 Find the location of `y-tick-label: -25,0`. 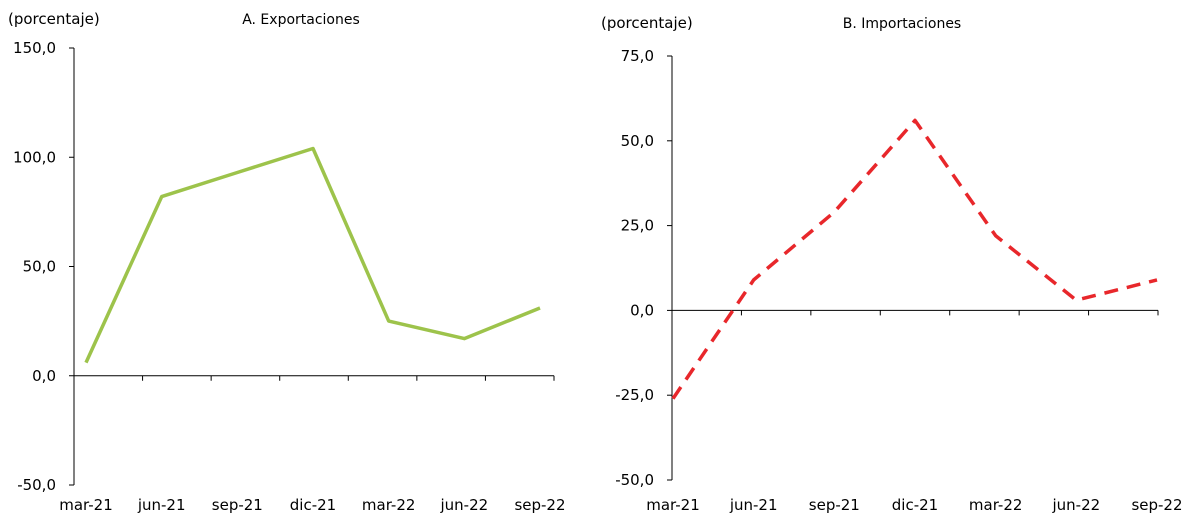

y-tick-label: -25,0 is located at coordinates (634, 395).